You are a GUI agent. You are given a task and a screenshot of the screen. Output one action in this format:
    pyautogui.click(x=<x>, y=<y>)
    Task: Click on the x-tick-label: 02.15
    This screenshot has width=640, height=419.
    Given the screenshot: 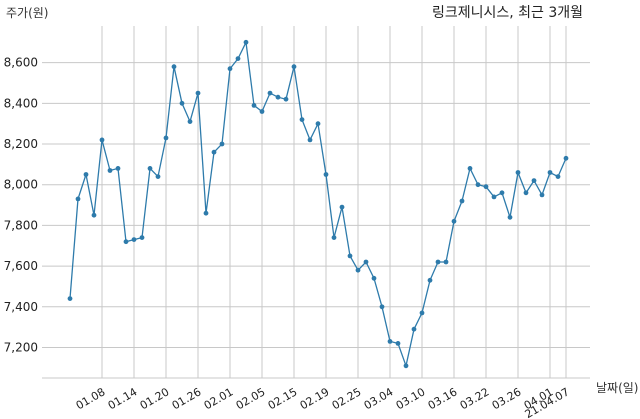 What is the action you would take?
    pyautogui.click(x=283, y=398)
    